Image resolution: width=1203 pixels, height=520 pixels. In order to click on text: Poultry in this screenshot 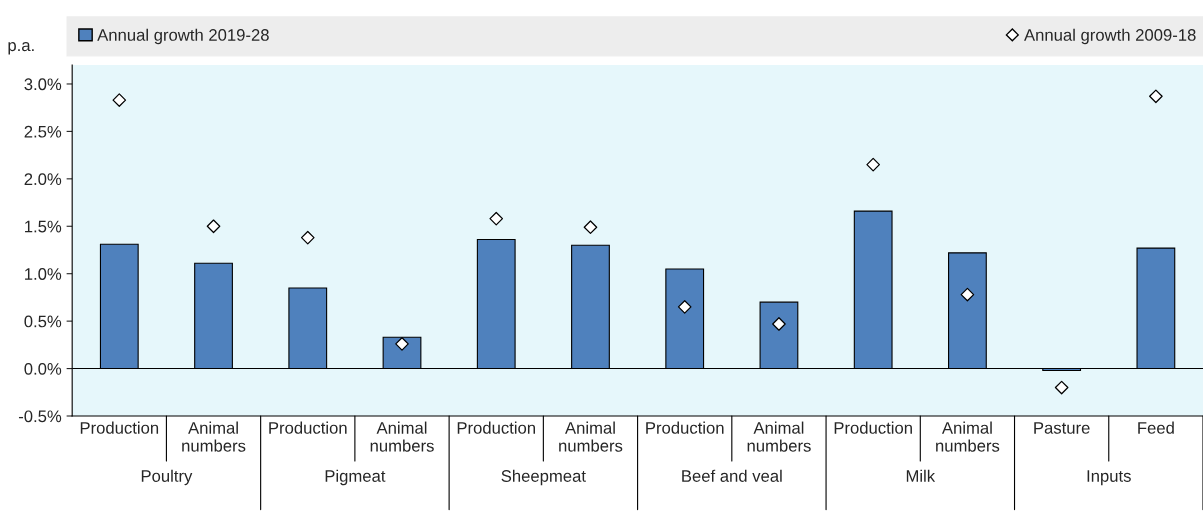, I will do `click(167, 477)`.